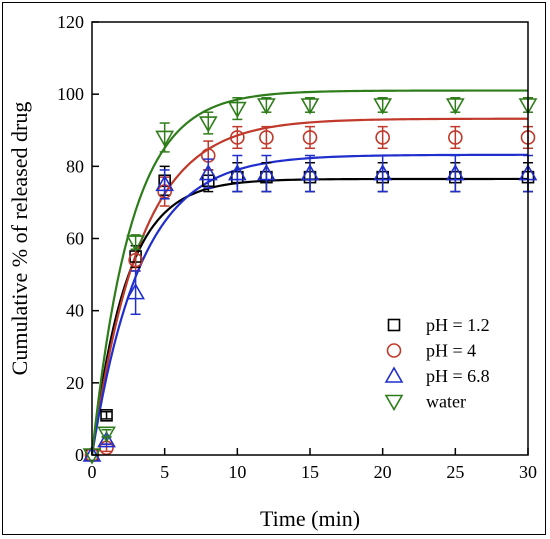 The image size is (550, 539). I want to click on x-tick-label: 10, so click(237, 472).